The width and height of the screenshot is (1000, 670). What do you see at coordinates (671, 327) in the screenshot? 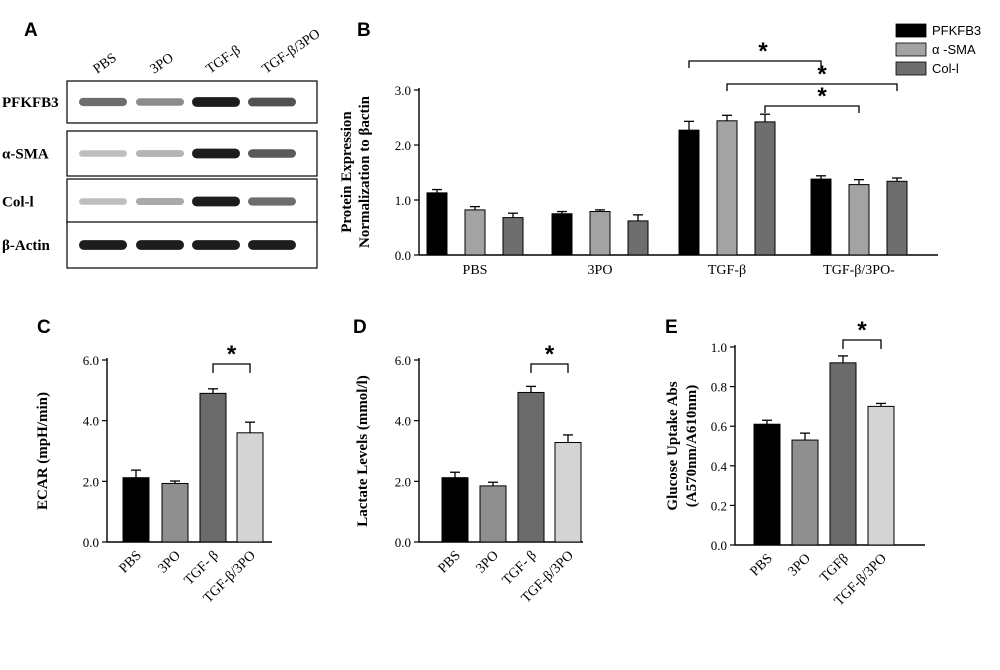
I see `panel-letter-e: E` at bounding box center [671, 327].